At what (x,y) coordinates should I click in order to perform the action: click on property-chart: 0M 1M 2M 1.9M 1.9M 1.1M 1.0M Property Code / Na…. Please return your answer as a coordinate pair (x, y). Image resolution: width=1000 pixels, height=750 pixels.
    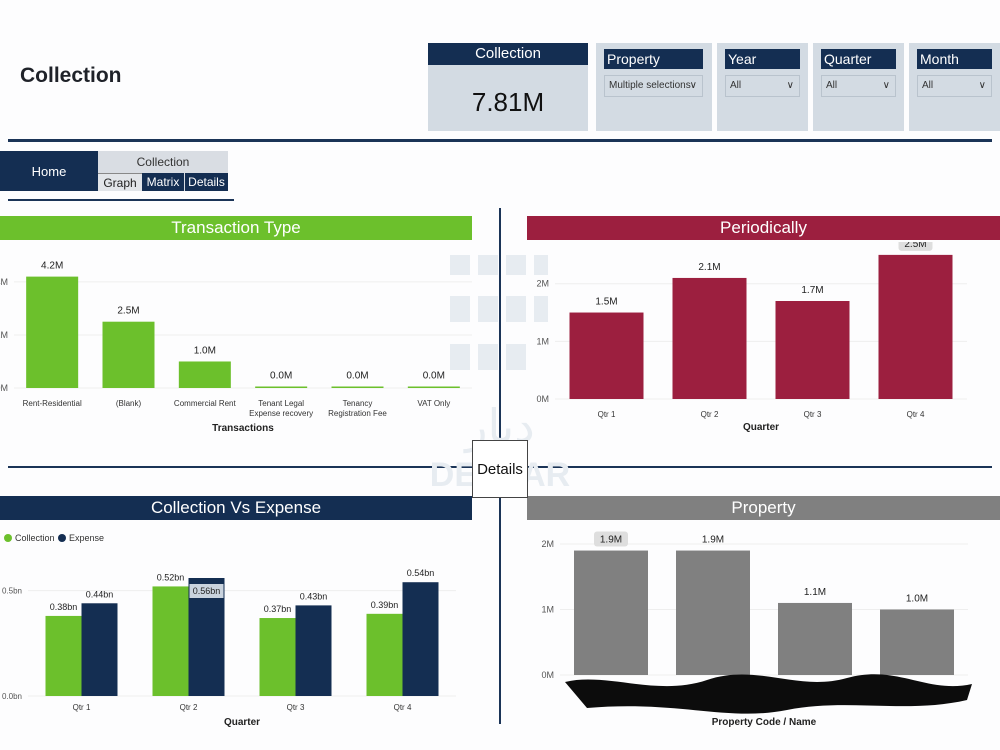
    Looking at the image, I should click on (756, 629).